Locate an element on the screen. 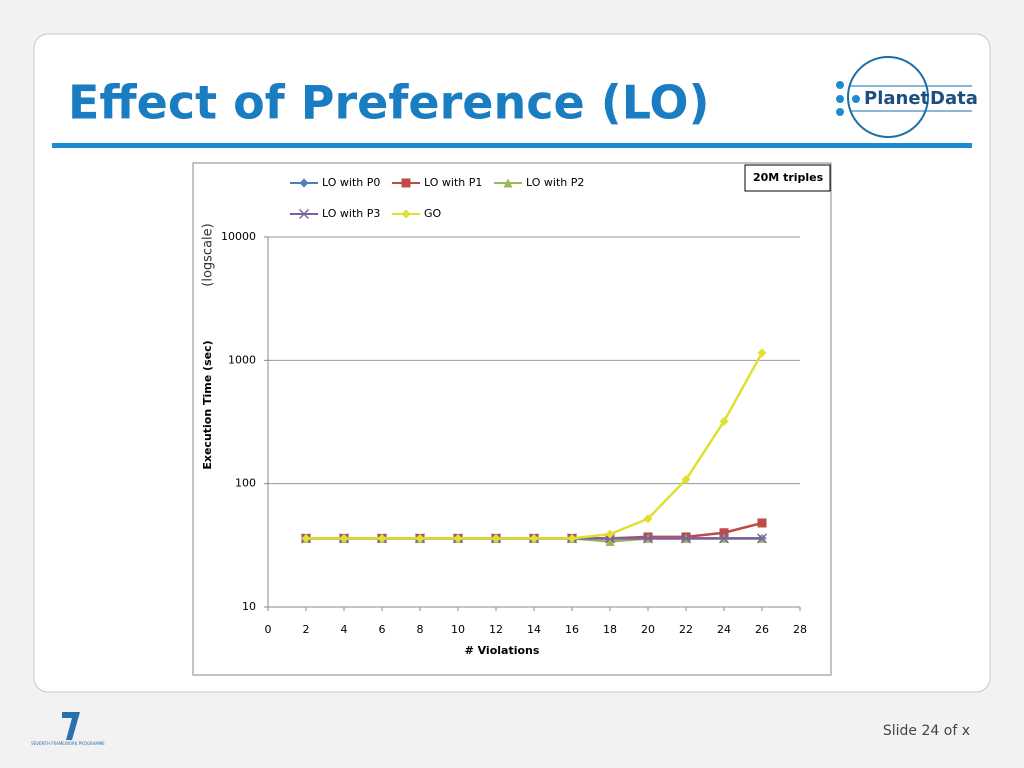  legend-label: GO is located at coordinates (433, 213).